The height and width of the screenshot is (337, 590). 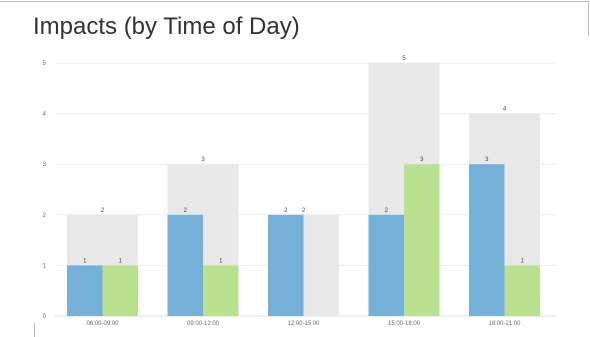 I want to click on y-tick-label: 1, so click(x=45, y=266).